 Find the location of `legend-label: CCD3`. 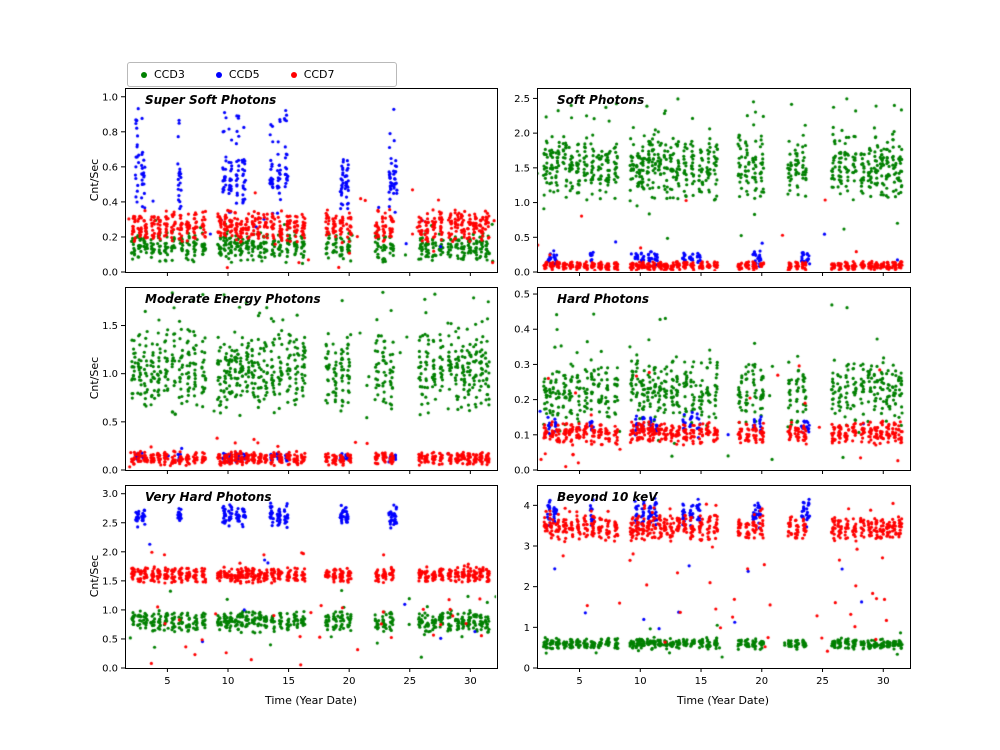

legend-label: CCD3 is located at coordinates (169, 74).